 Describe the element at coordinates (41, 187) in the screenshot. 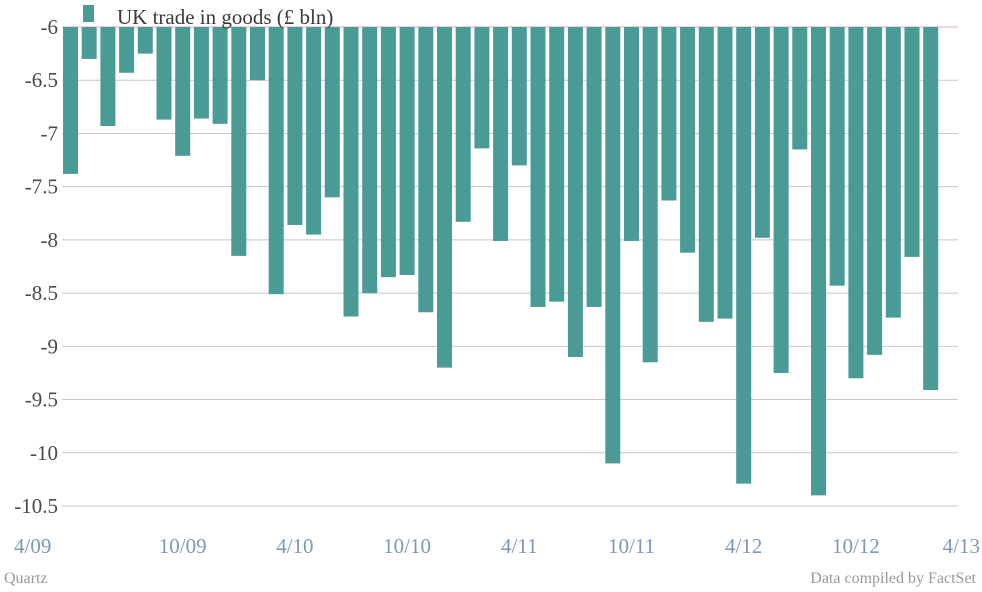

I see `y-tick-label: -7.5` at that location.